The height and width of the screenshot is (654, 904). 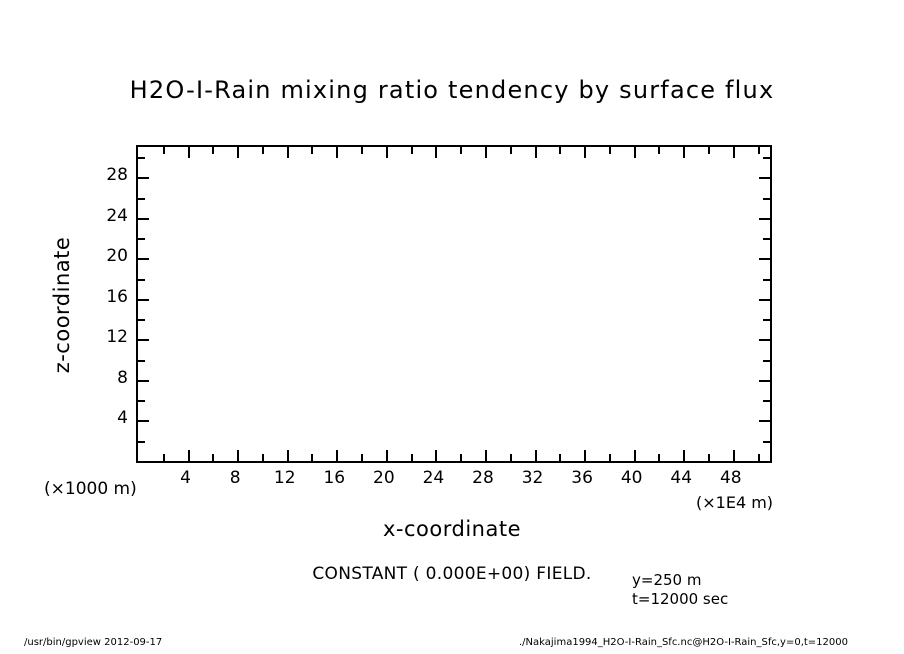 What do you see at coordinates (483, 478) in the screenshot?
I see `x-axis-tick-label: 28` at bounding box center [483, 478].